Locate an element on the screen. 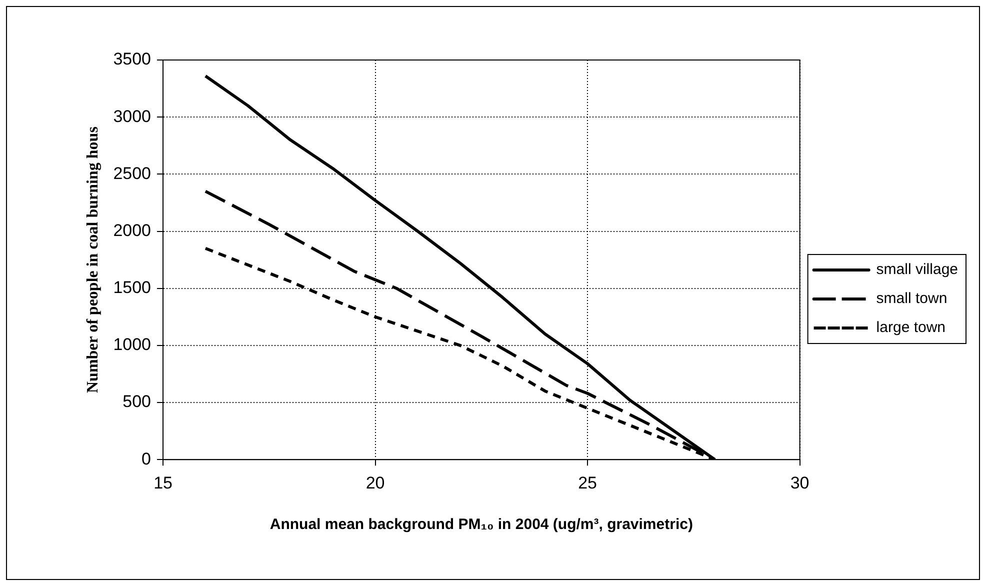 This screenshot has width=988, height=588. x-tick-label: 20 is located at coordinates (375, 482).